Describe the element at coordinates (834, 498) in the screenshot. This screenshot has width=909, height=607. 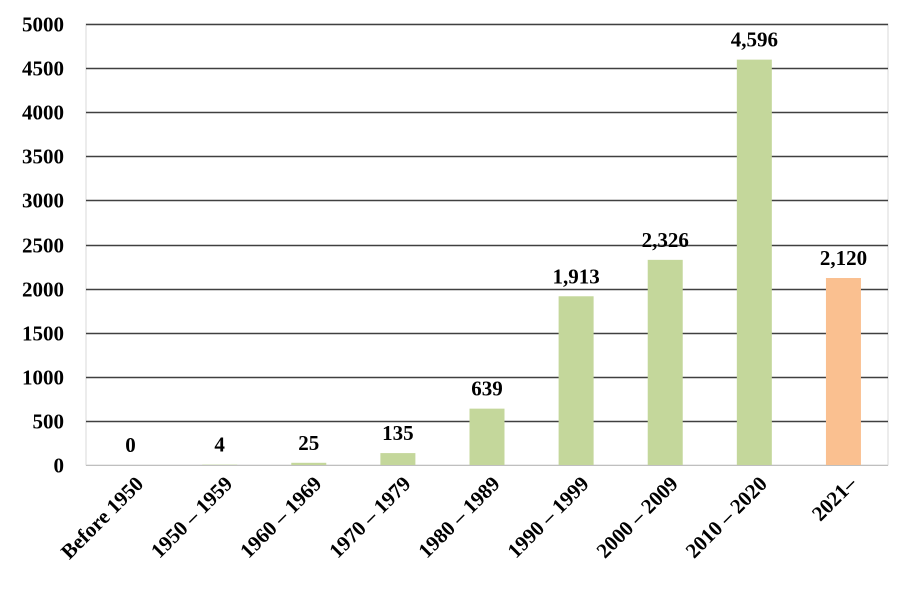
I see `x-tick-label: 2021–` at that location.